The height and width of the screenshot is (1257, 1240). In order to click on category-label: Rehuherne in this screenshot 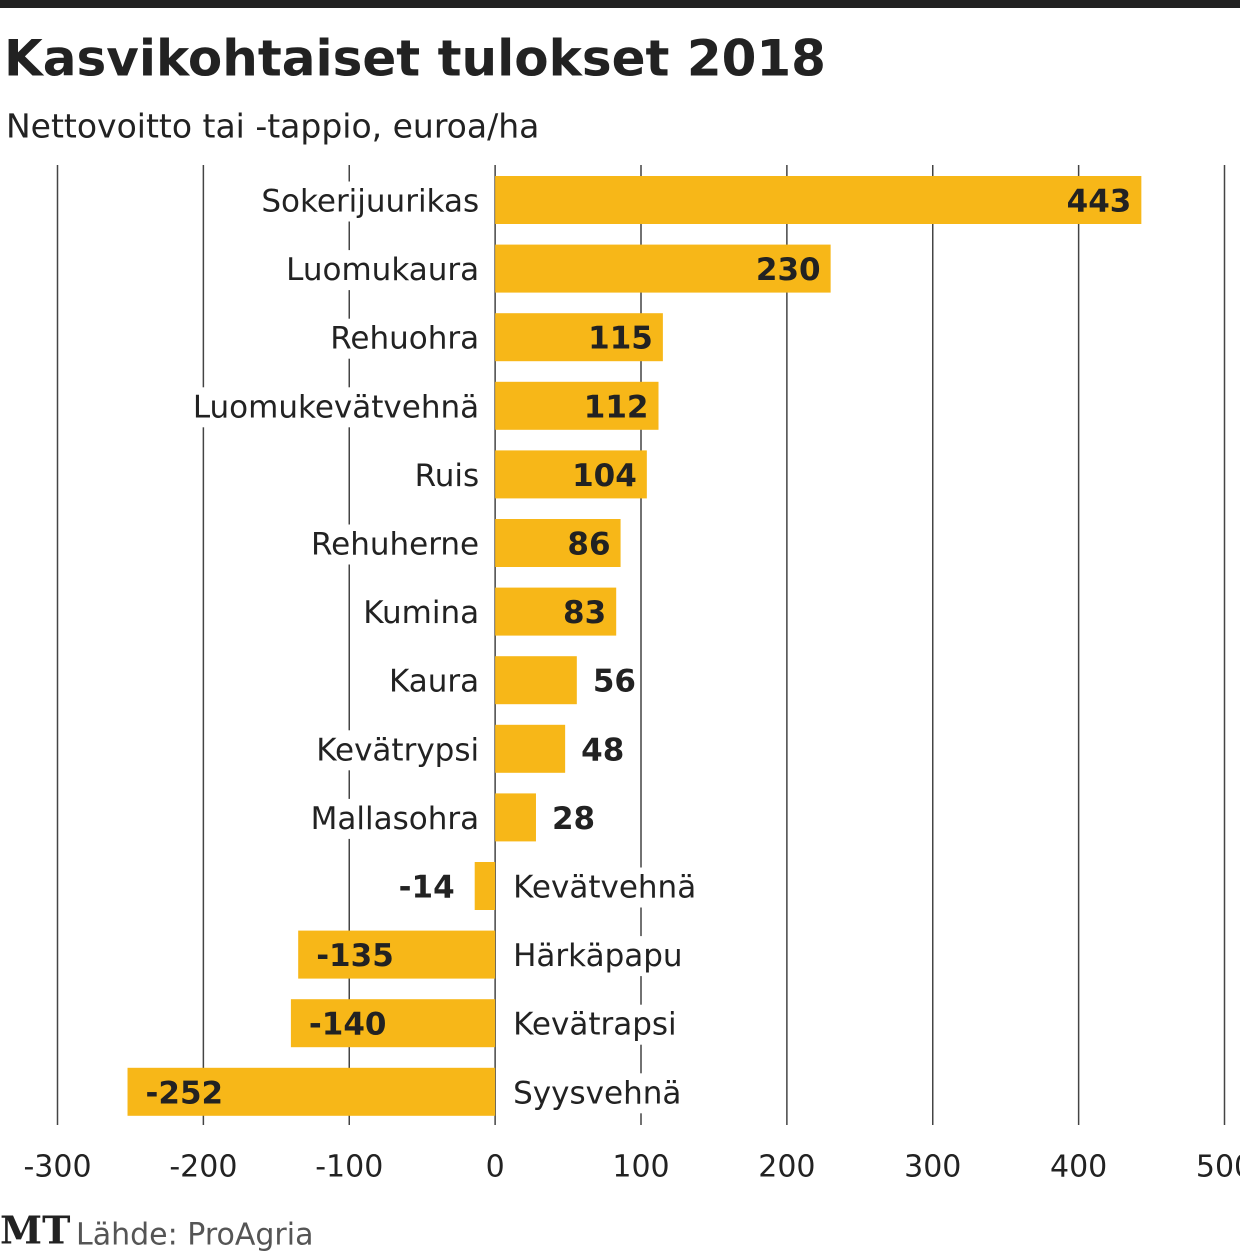, I will do `click(395, 545)`.